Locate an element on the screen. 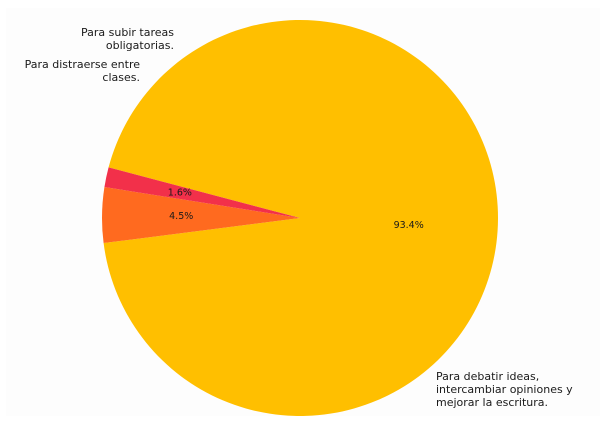  pie-slice-label-2: Para distraerse entre clases. is located at coordinates (83, 71).